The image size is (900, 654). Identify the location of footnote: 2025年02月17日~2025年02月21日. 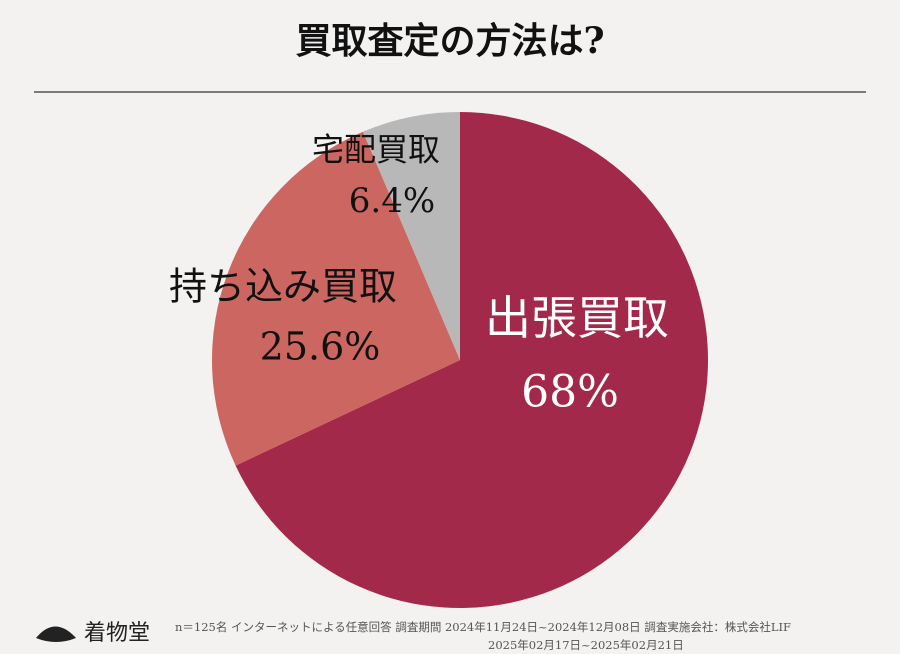
(586, 645).